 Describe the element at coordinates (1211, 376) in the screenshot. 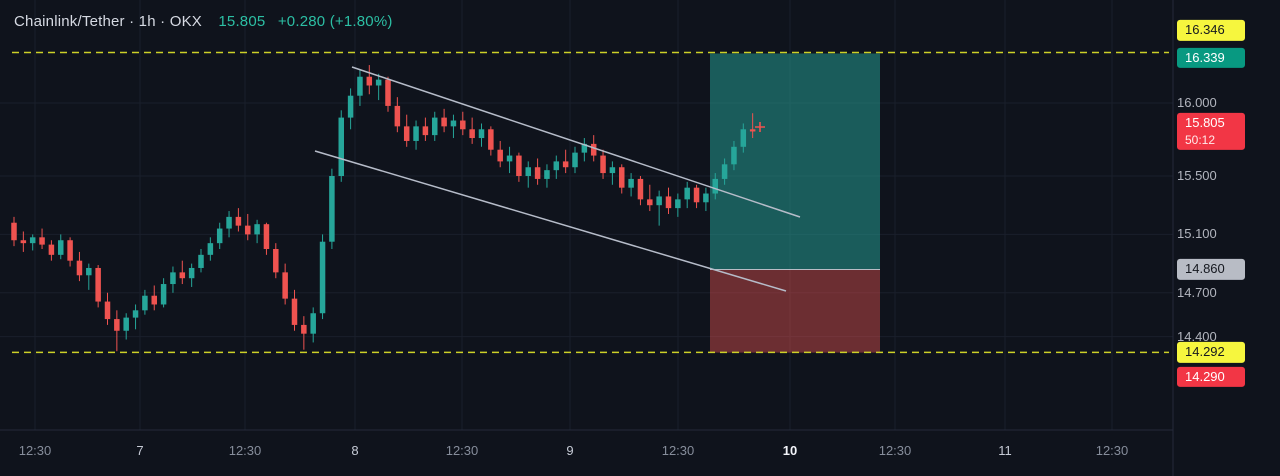

I see `price-label-14.290: 14.290` at that location.